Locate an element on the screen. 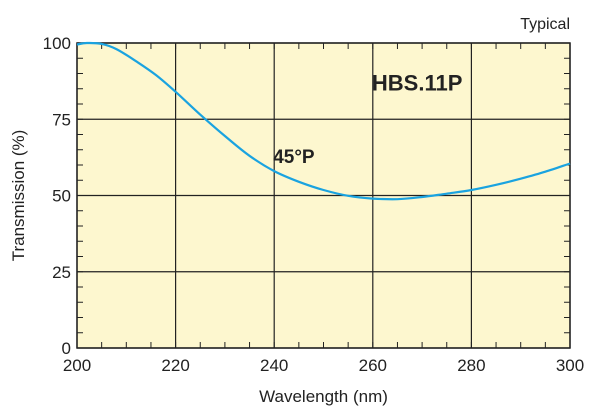 The width and height of the screenshot is (600, 416). x-tick-label-260: 260 is located at coordinates (373, 365).